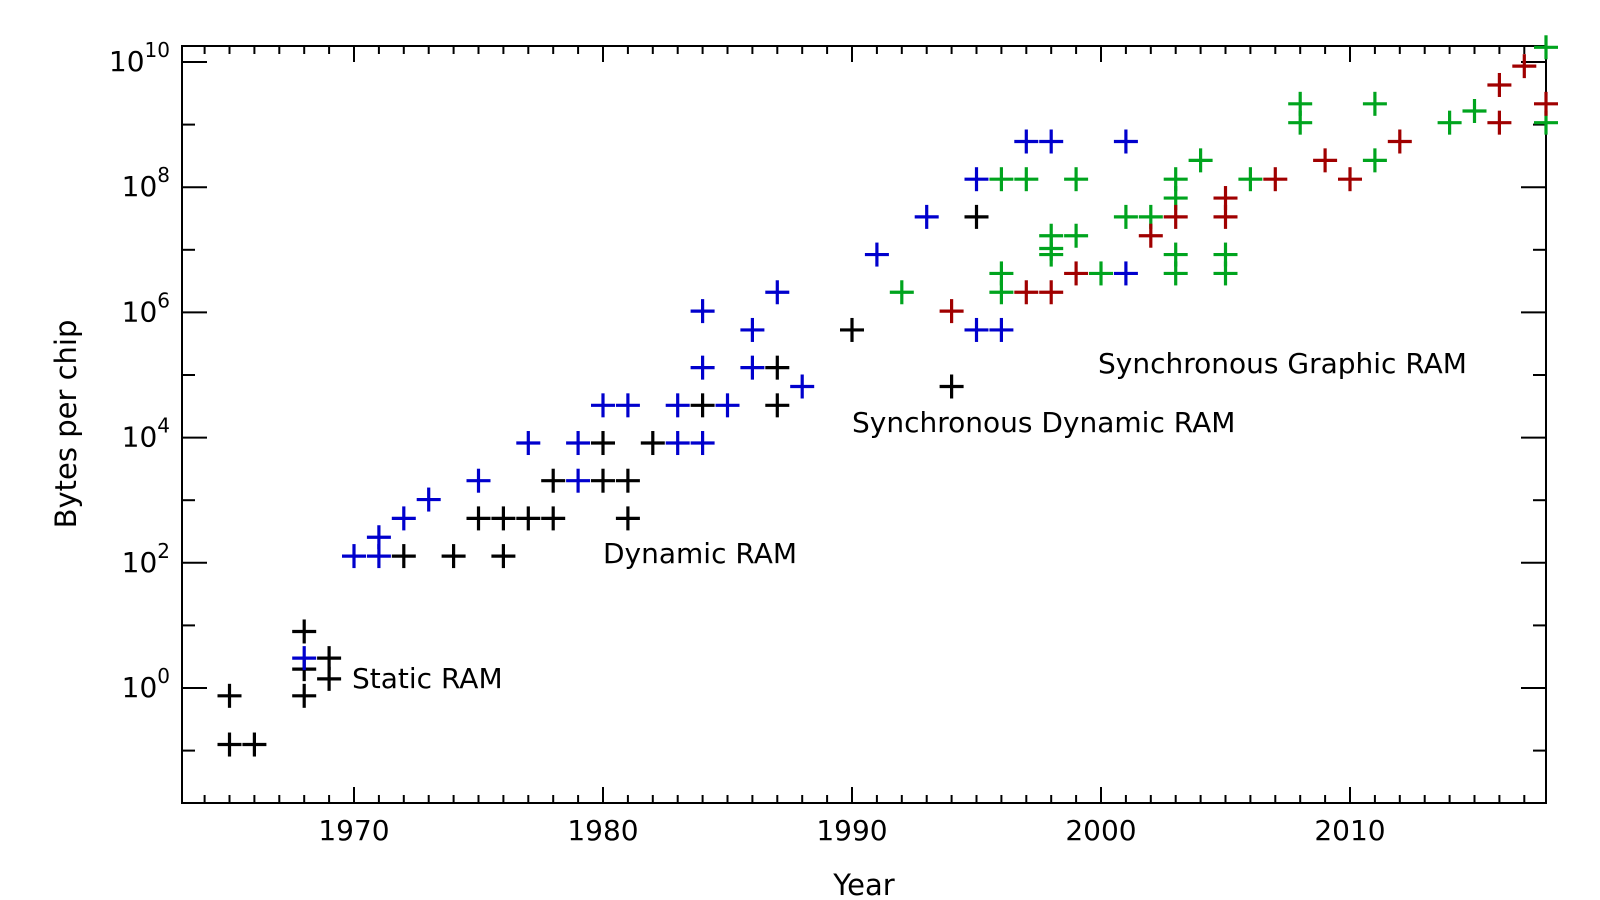 The width and height of the screenshot is (1600, 900). Describe the element at coordinates (146, 684) in the screenshot. I see `y-tick-label: 10⁰` at that location.